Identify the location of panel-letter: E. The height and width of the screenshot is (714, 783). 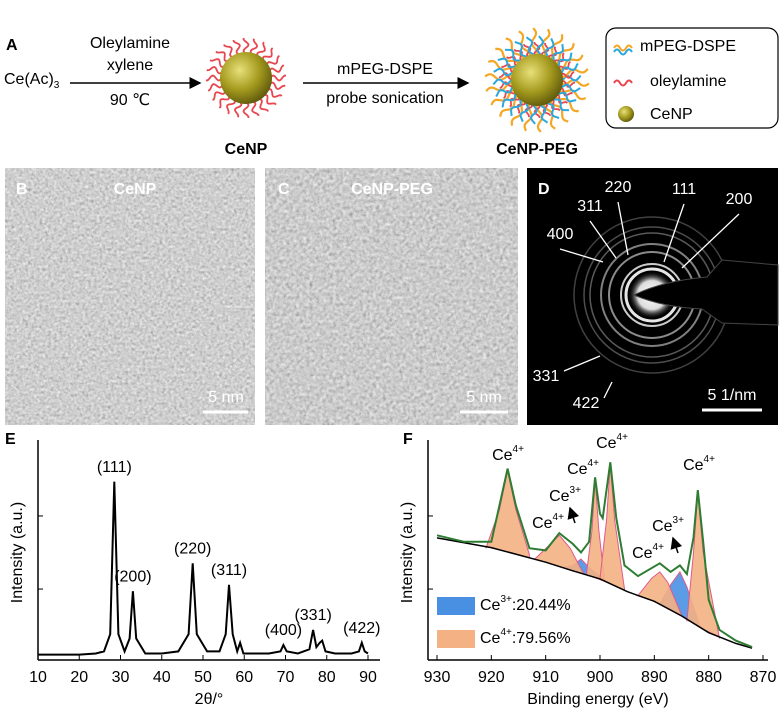
(10, 439).